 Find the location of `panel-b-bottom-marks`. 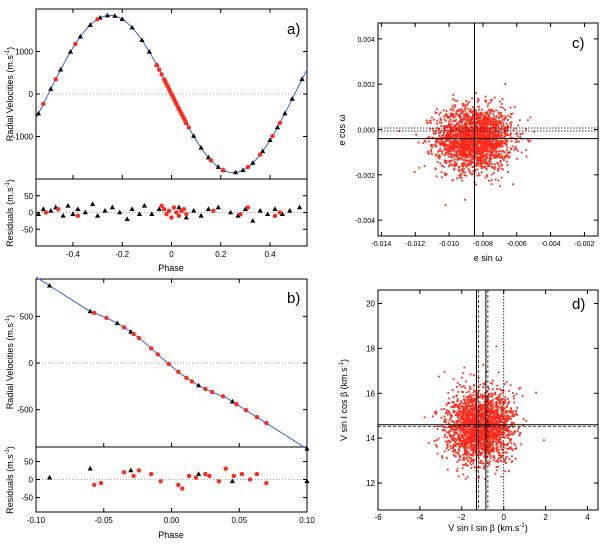

panel-b-bottom-marks is located at coordinates (178, 478).